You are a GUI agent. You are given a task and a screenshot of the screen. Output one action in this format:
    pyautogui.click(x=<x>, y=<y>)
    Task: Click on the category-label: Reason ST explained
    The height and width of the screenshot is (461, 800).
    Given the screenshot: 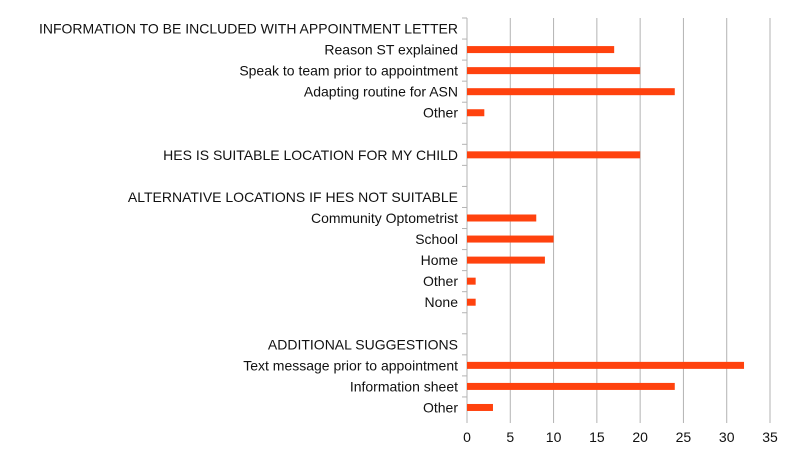 What is the action you would take?
    pyautogui.click(x=391, y=50)
    